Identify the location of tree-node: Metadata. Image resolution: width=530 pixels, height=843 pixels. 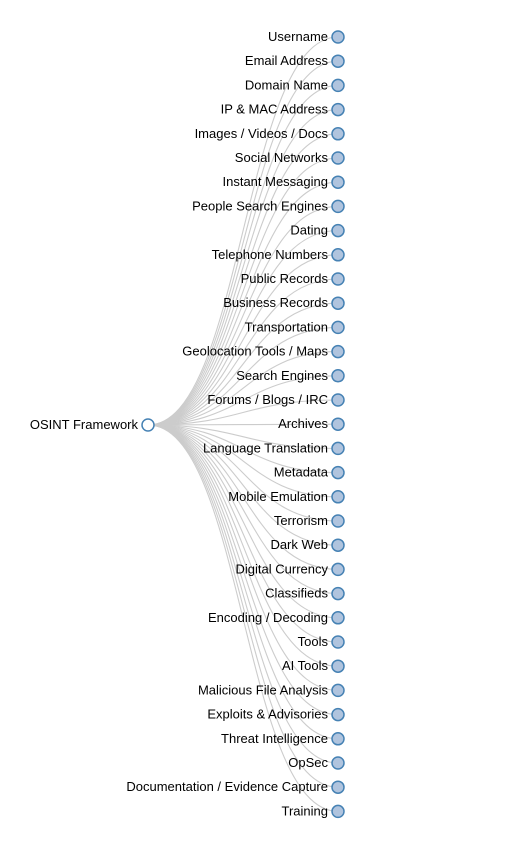
(309, 472).